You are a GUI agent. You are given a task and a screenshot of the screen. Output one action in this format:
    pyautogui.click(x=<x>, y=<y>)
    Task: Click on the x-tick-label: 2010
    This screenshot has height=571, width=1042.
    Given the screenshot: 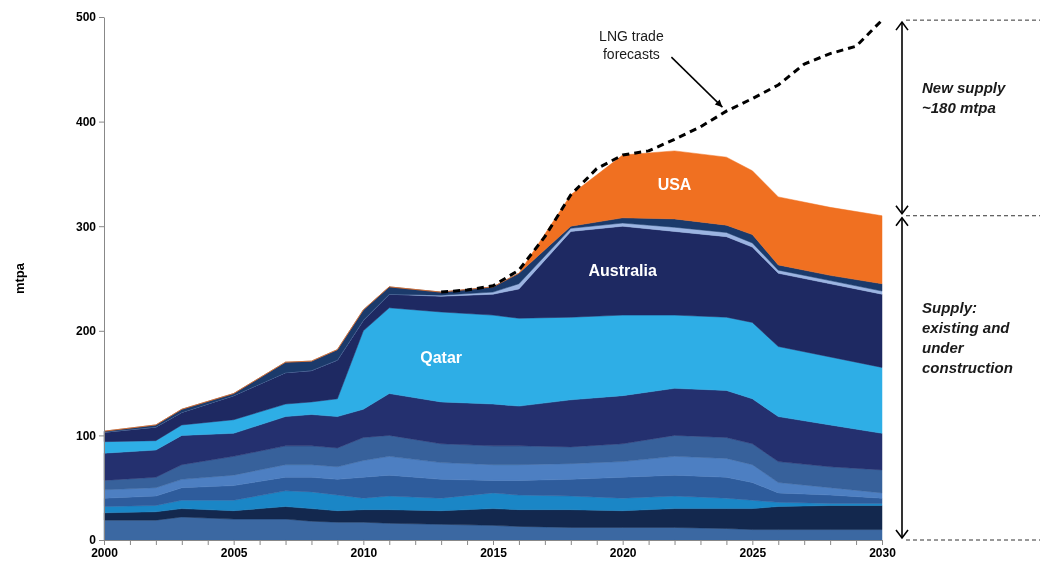 What is the action you would take?
    pyautogui.click(x=364, y=552)
    